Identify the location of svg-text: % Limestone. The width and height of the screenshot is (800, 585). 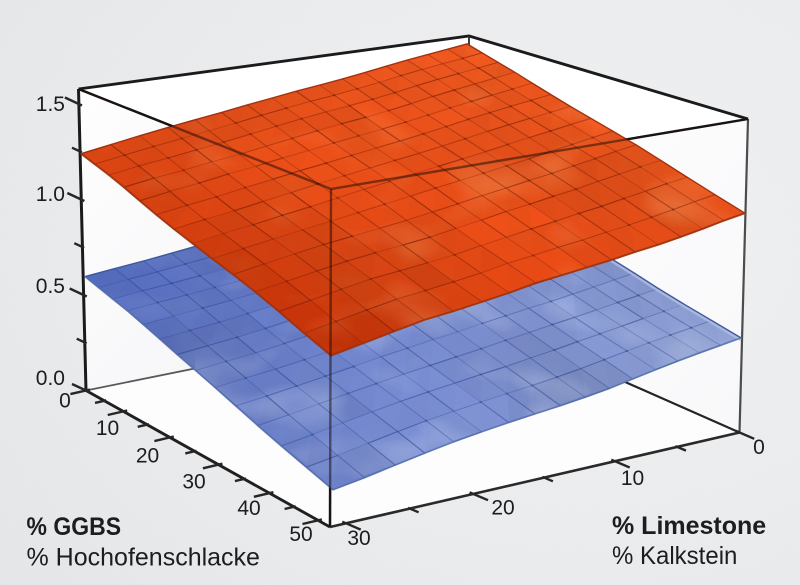
(689, 526).